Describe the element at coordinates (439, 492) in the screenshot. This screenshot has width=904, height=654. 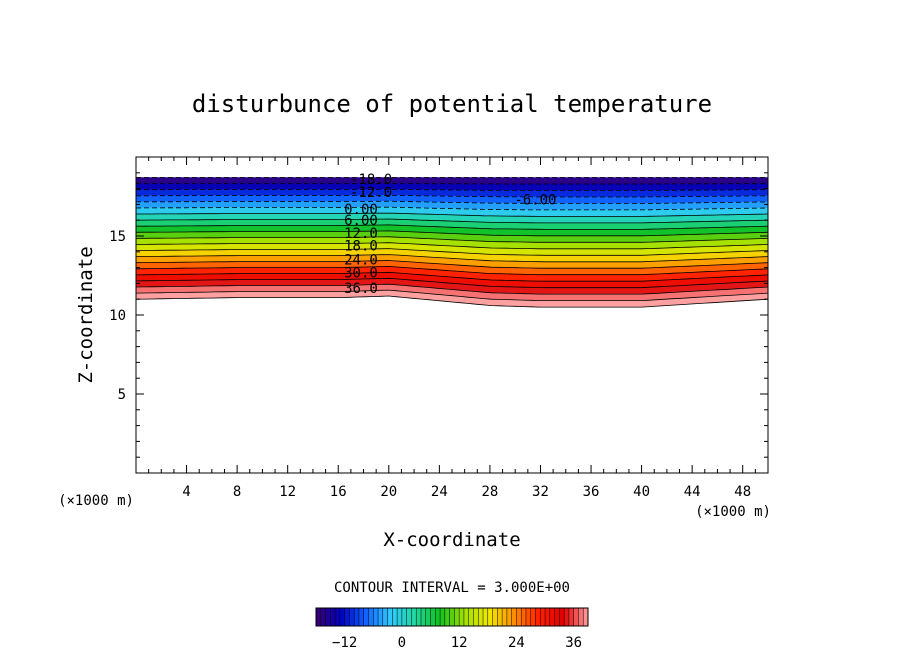
I see `x-tick-label: 24` at that location.